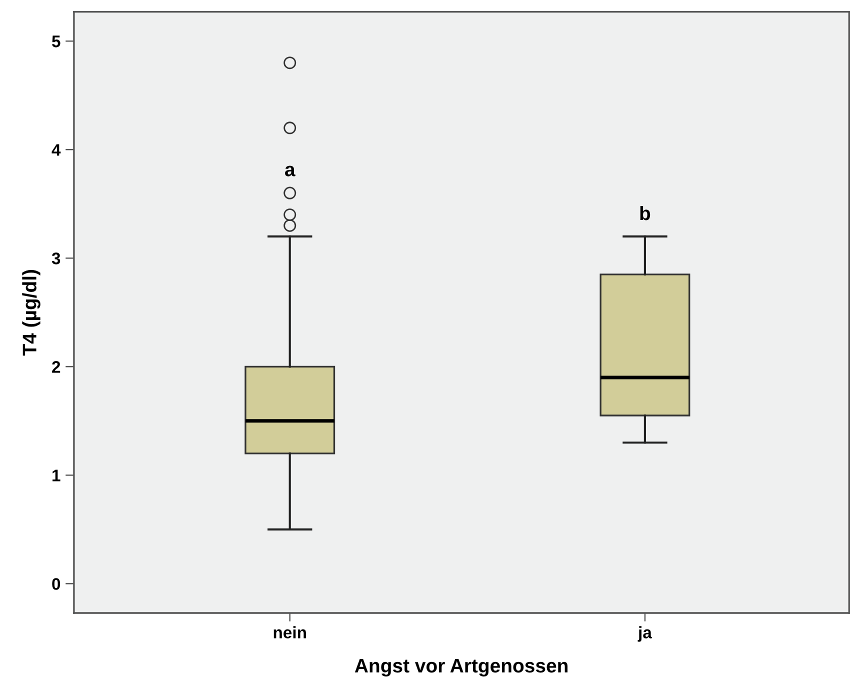  Describe the element at coordinates (31, 313) in the screenshot. I see `y-axis-title: T4 (µg/dl)` at that location.